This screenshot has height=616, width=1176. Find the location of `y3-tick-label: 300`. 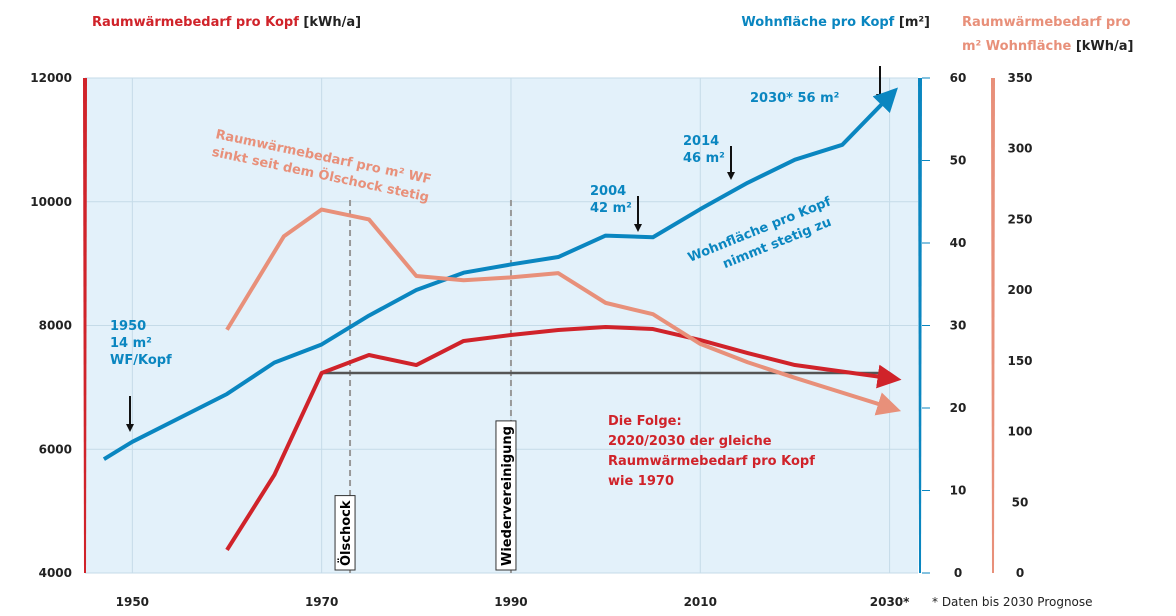

y3-tick-label: 300 is located at coordinates (1019, 149).